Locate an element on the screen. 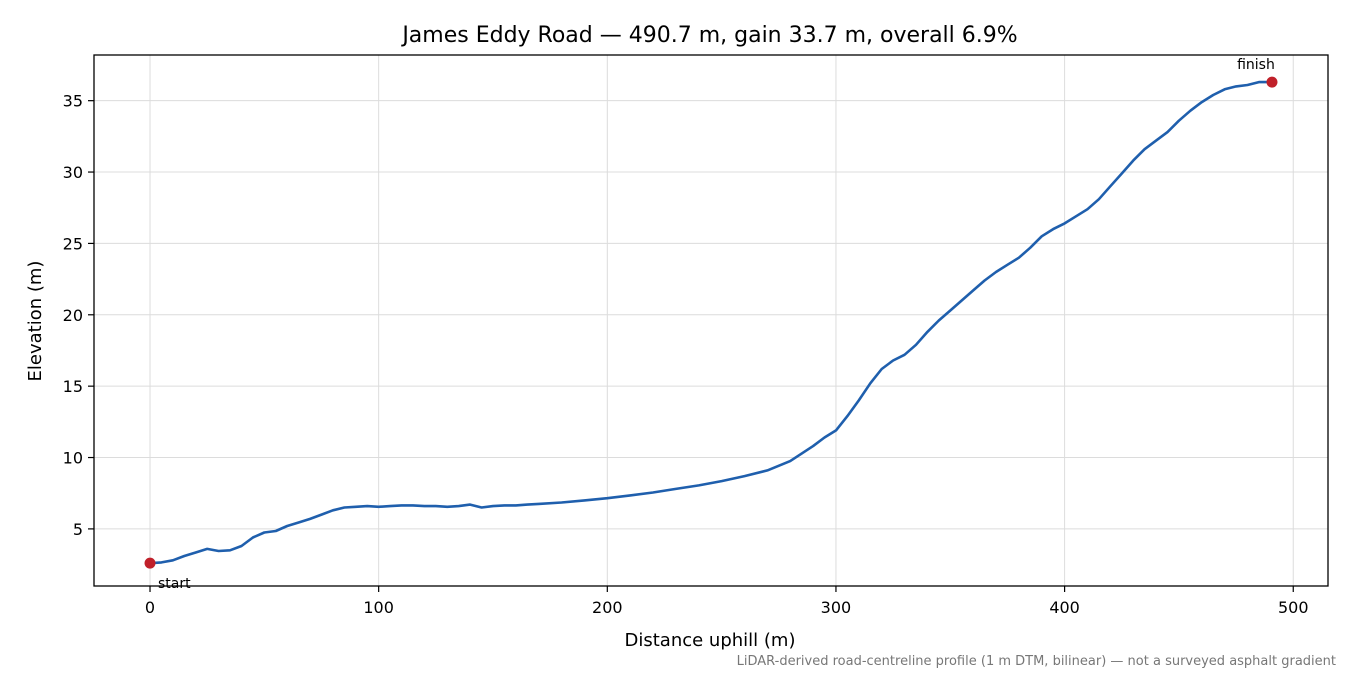  start-label: start is located at coordinates (174, 584).